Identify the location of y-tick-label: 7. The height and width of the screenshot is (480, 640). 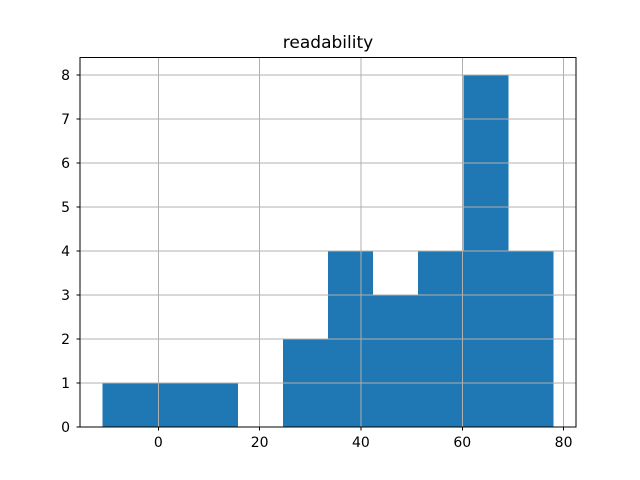
(65, 120).